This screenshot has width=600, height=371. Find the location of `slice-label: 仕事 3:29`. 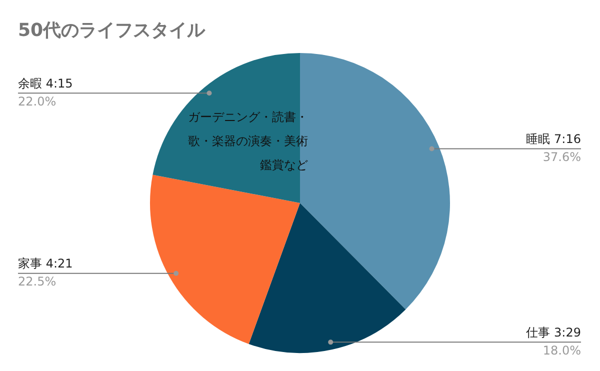

slice-label: 仕事 3:29 is located at coordinates (553, 332).